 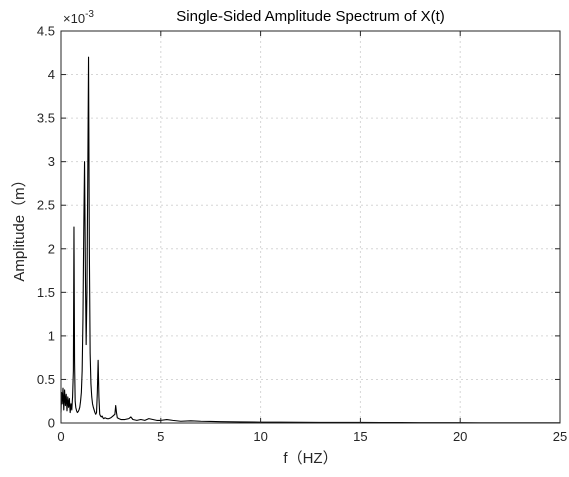 I want to click on chart-title: Single-Sided Amplitude Spectrum of X(t), so click(x=310, y=16).